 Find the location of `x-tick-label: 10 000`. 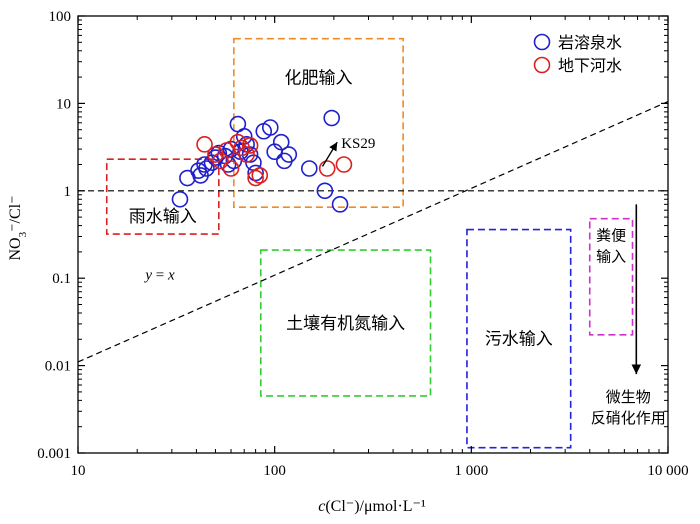

x-tick-label: 10 000 is located at coordinates (667, 471).